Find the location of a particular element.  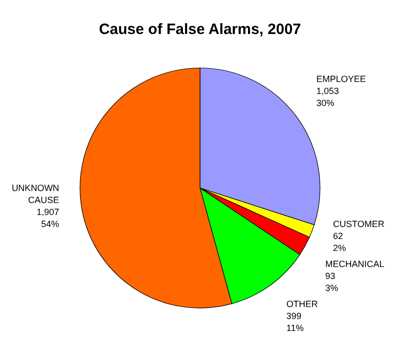

data-label: 1,907 54% is located at coordinates (48, 217).